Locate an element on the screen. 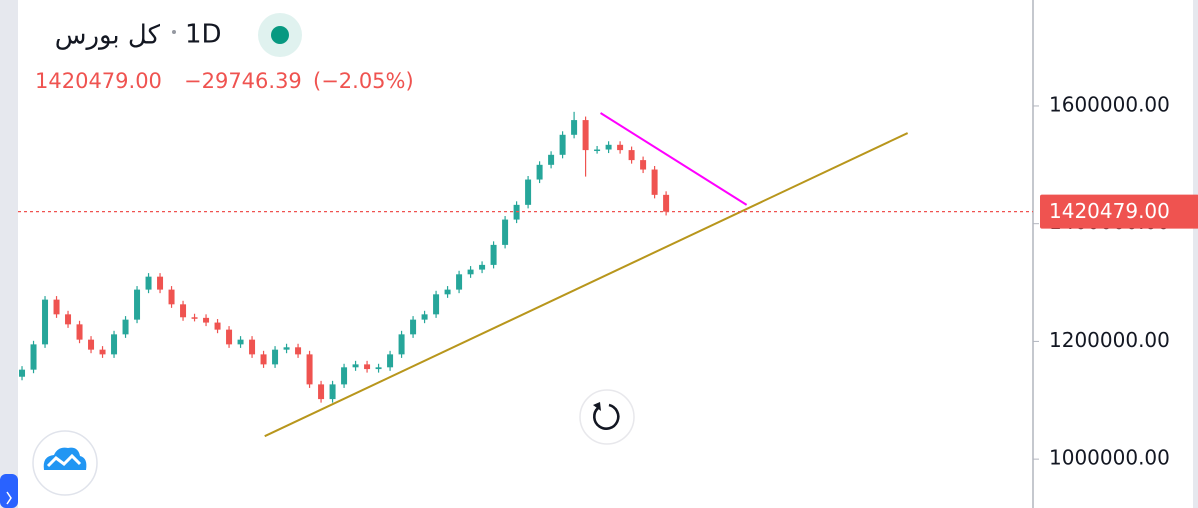 This screenshot has height=508, width=1198. last-price-badge-label: 1420479.00 is located at coordinates (1109, 211).